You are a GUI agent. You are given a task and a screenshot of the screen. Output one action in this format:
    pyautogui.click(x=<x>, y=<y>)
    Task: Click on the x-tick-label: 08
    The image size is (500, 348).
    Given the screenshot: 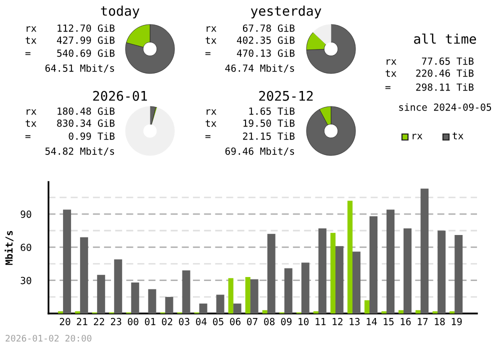 What is the action you would take?
    pyautogui.click(x=269, y=322)
    